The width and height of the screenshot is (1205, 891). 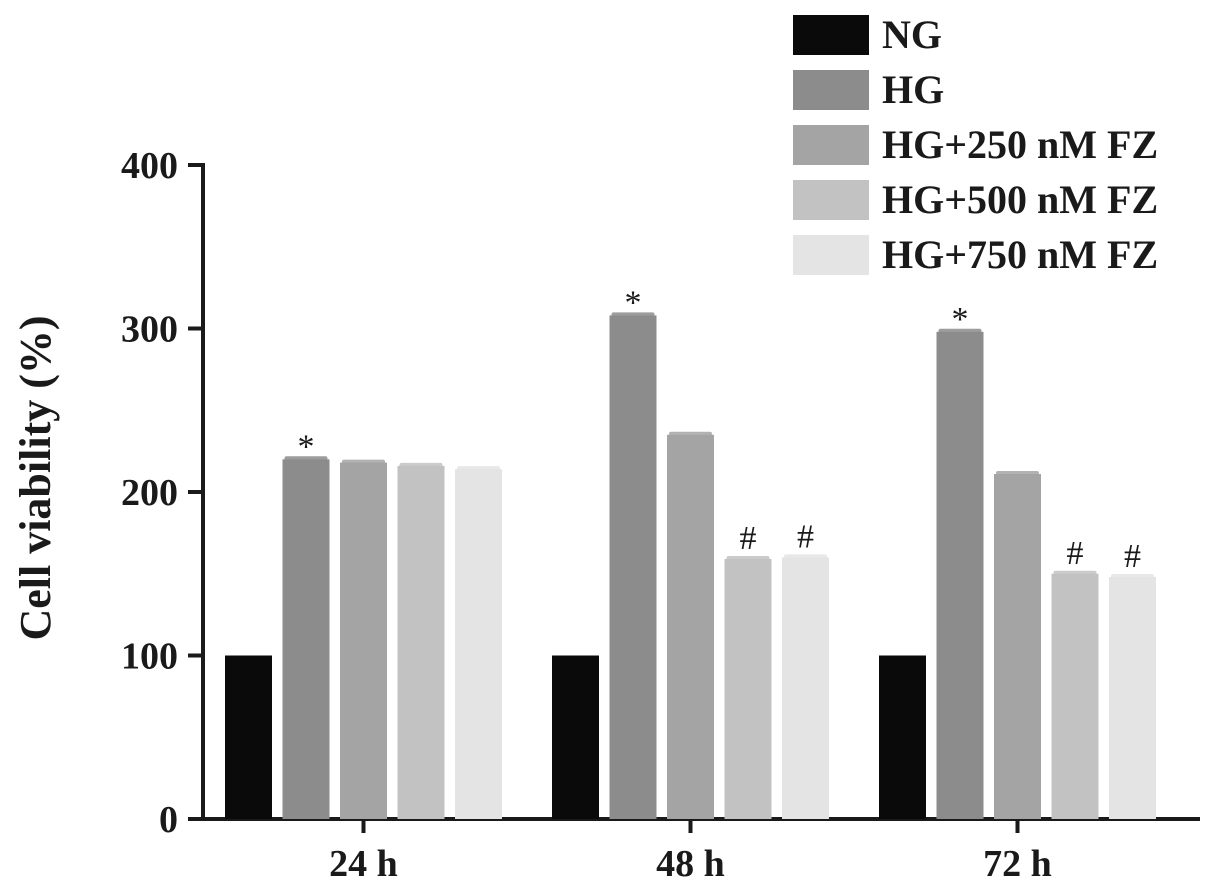 What do you see at coordinates (1020, 254) in the screenshot?
I see `legend-label: HG+750 nM FZ` at bounding box center [1020, 254].